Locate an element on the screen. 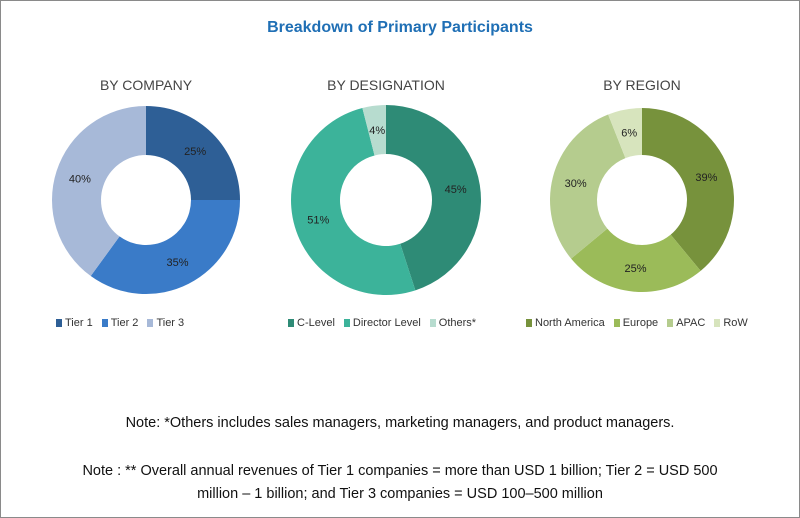  data-label: 30% is located at coordinates (576, 184).